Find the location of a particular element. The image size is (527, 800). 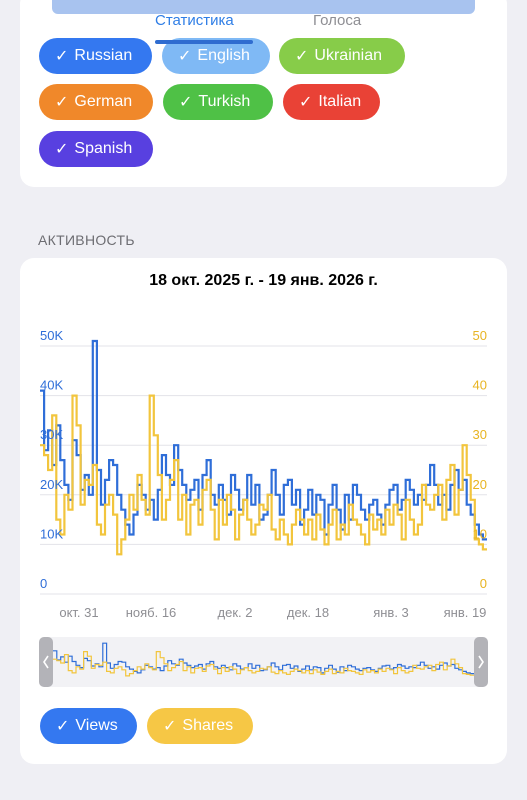

range-handle-left is located at coordinates (46, 662).